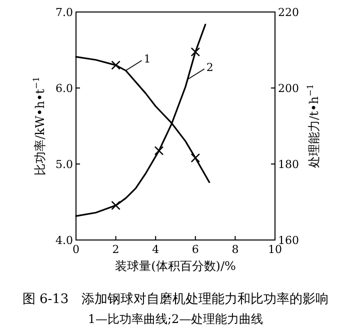 This screenshot has height=335, width=351. Describe the element at coordinates (288, 164) in the screenshot. I see `y2-tick-label: 180` at that location.